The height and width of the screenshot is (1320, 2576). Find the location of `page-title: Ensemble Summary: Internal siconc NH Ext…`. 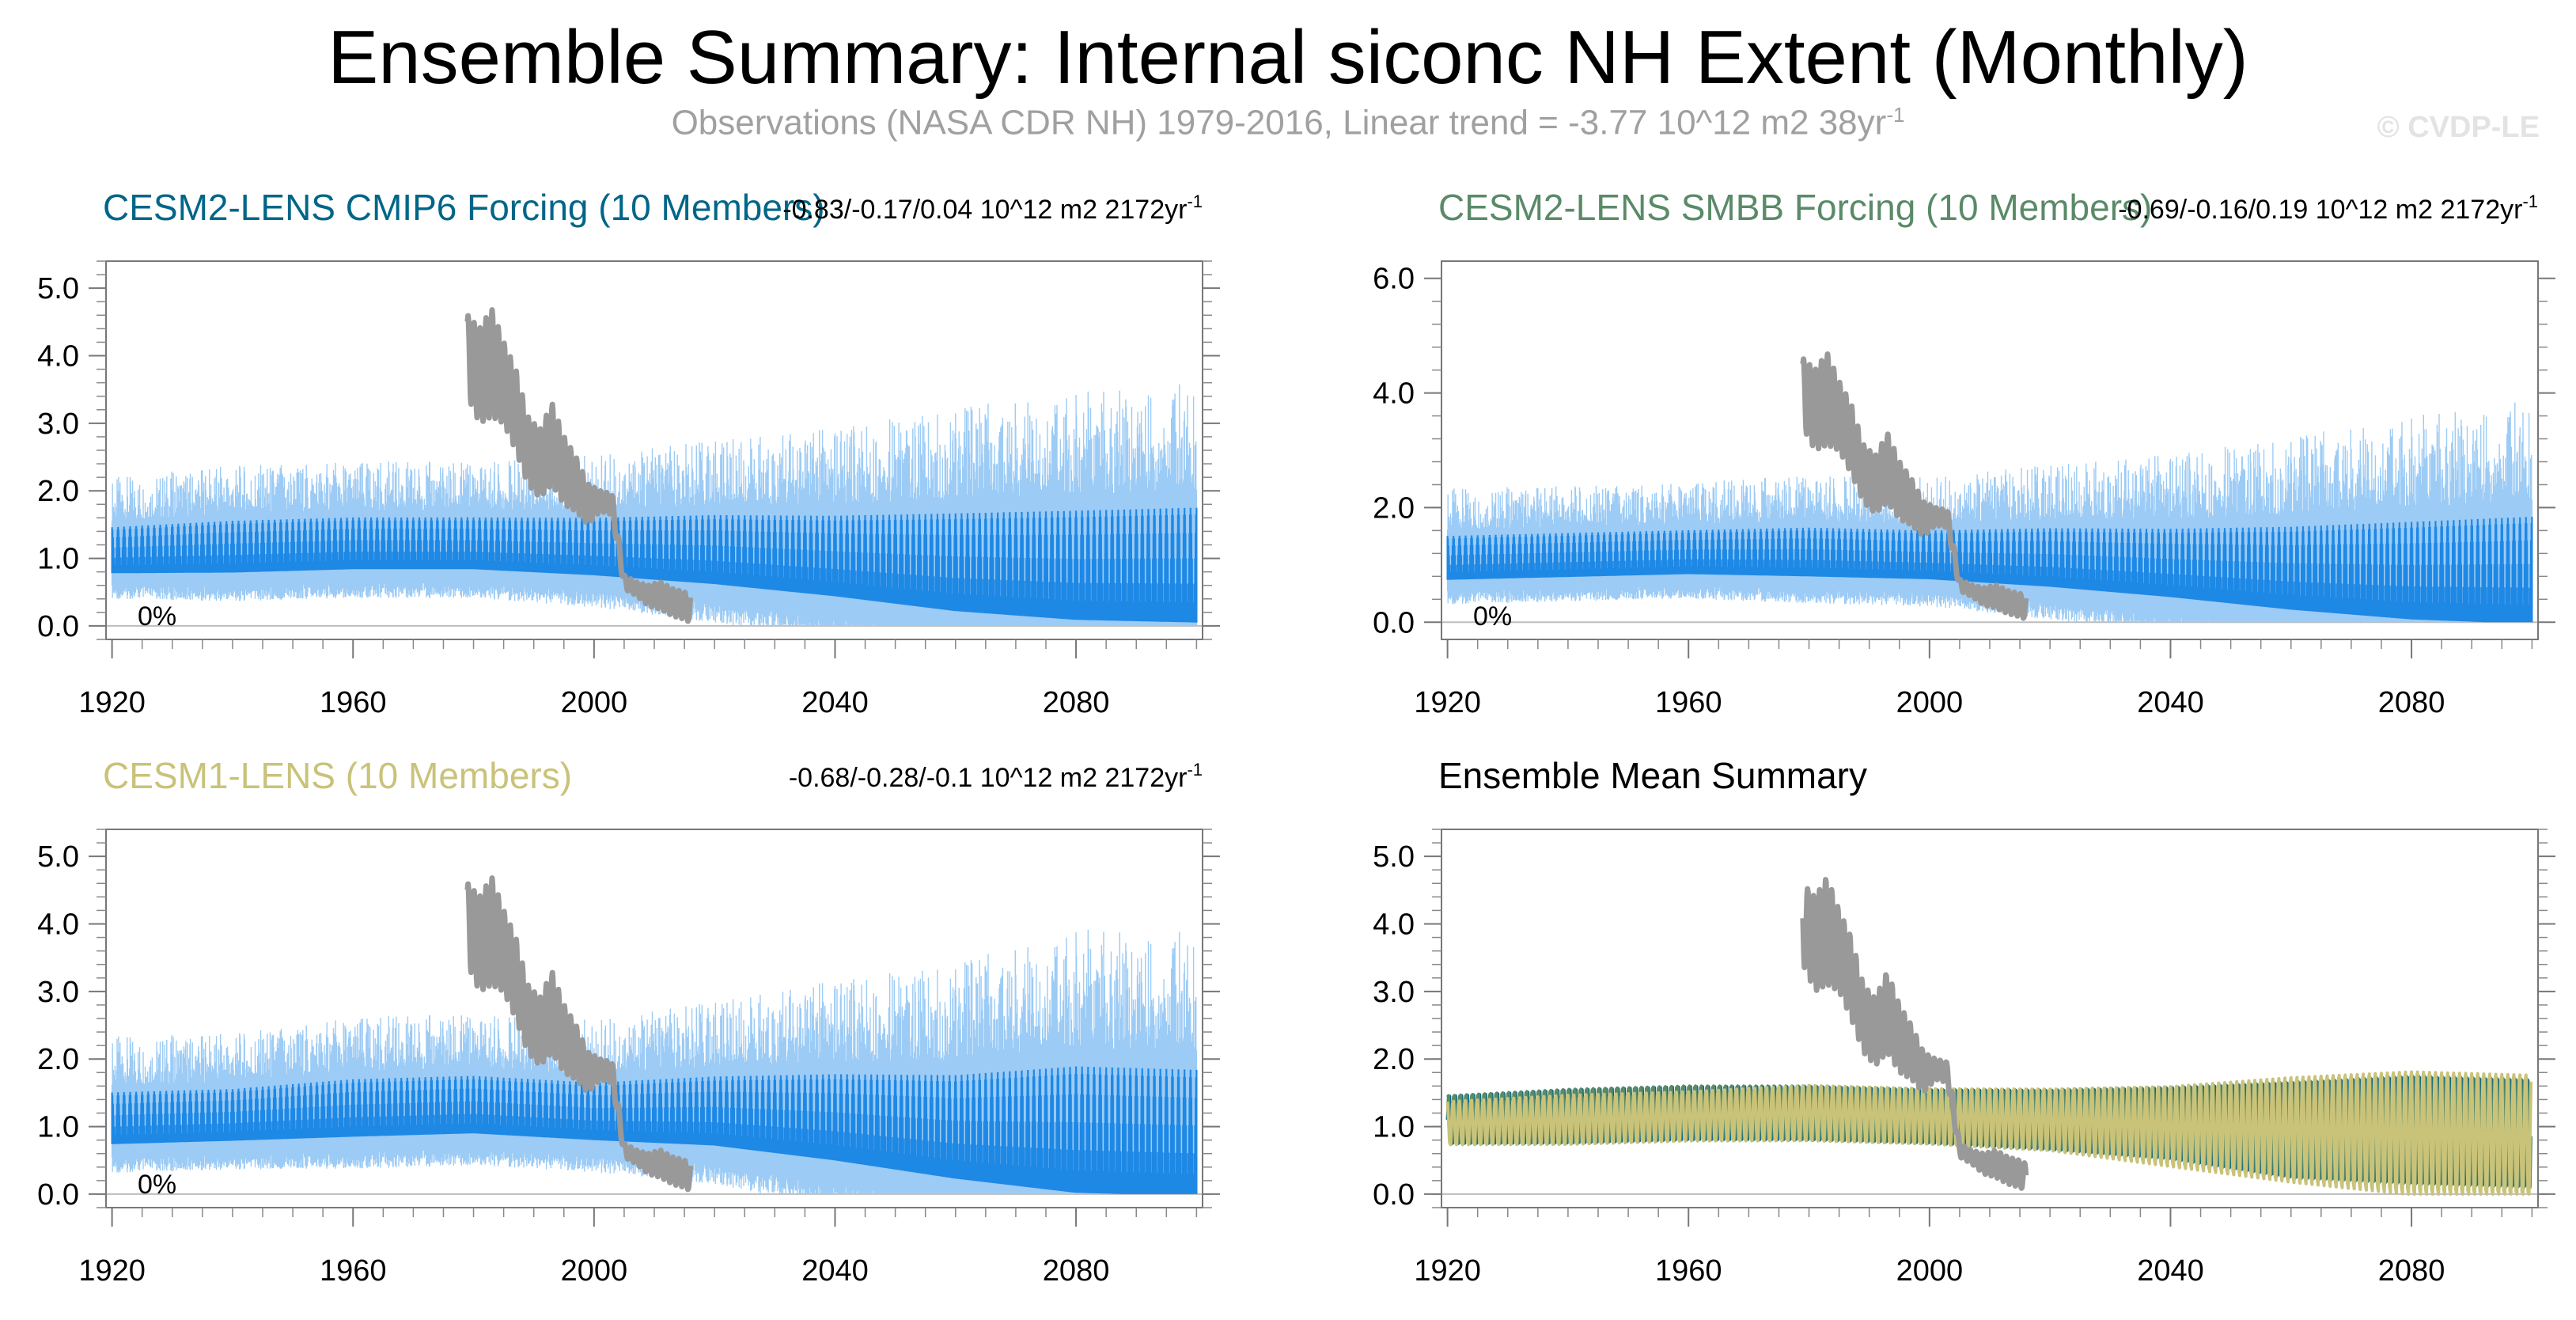

page-title: Ensemble Summary: Internal siconc NH Ext… is located at coordinates (1288, 57).